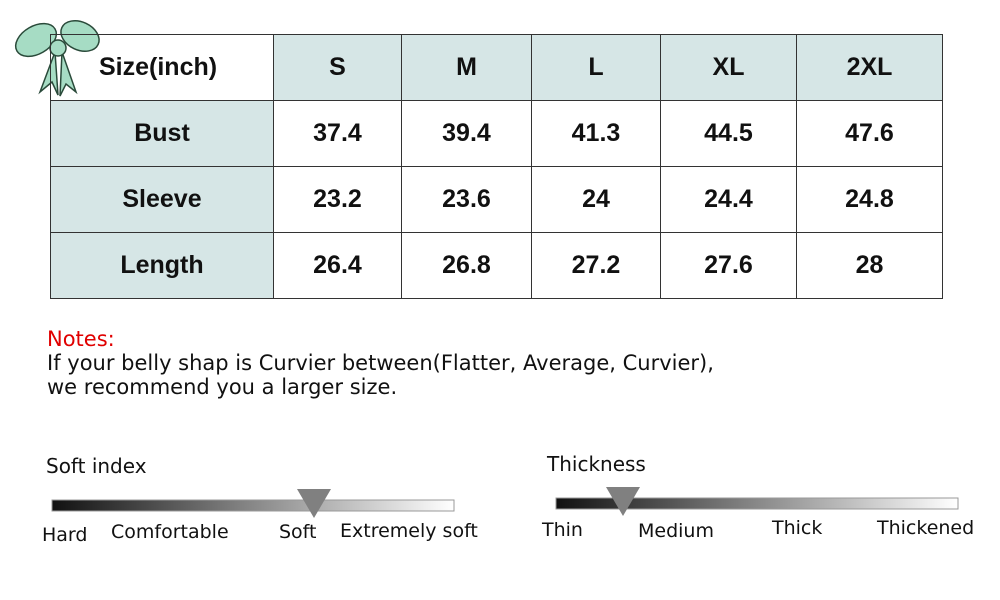 The image size is (1000, 600). I want to click on table-cell: 27.6, so click(728, 265).